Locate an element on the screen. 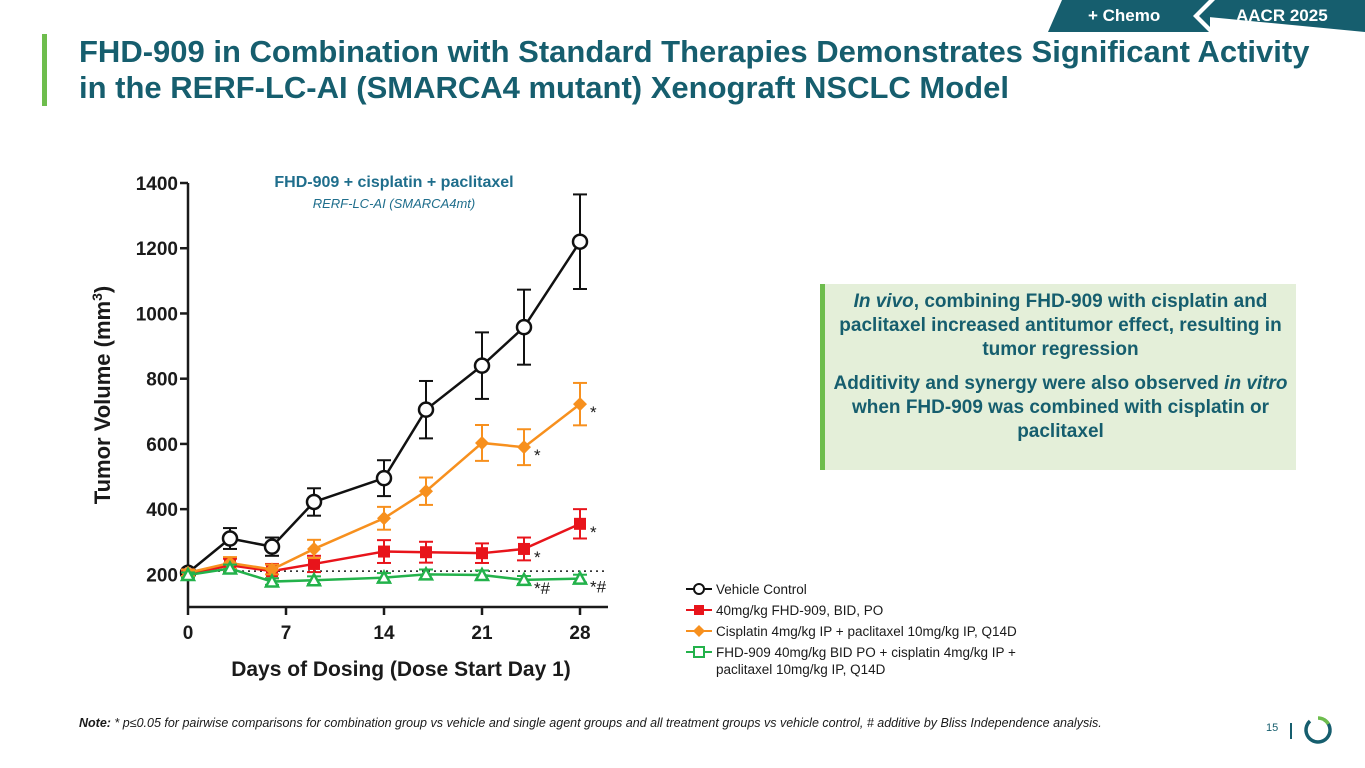  diamond-marker-icon is located at coordinates (699, 631).